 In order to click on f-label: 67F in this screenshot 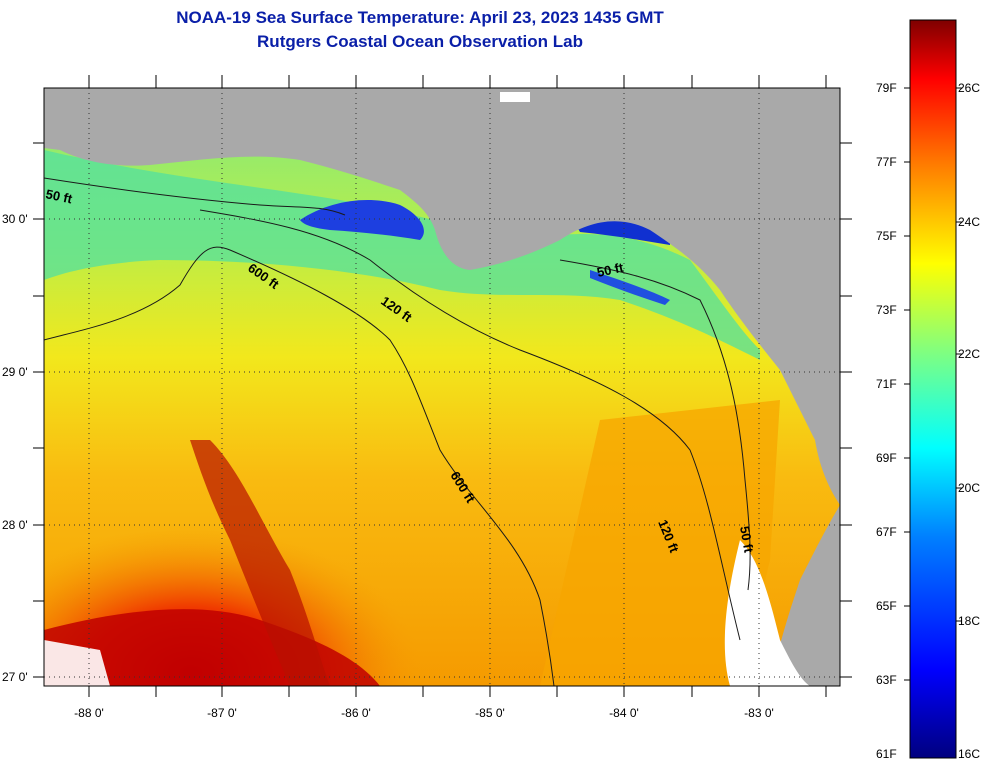, I will do `click(886, 532)`.